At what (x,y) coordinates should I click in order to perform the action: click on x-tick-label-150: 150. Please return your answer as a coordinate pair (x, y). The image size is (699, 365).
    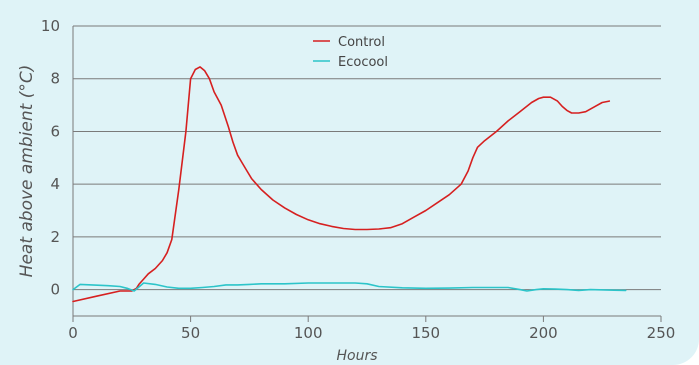
    Looking at the image, I should click on (425, 333).